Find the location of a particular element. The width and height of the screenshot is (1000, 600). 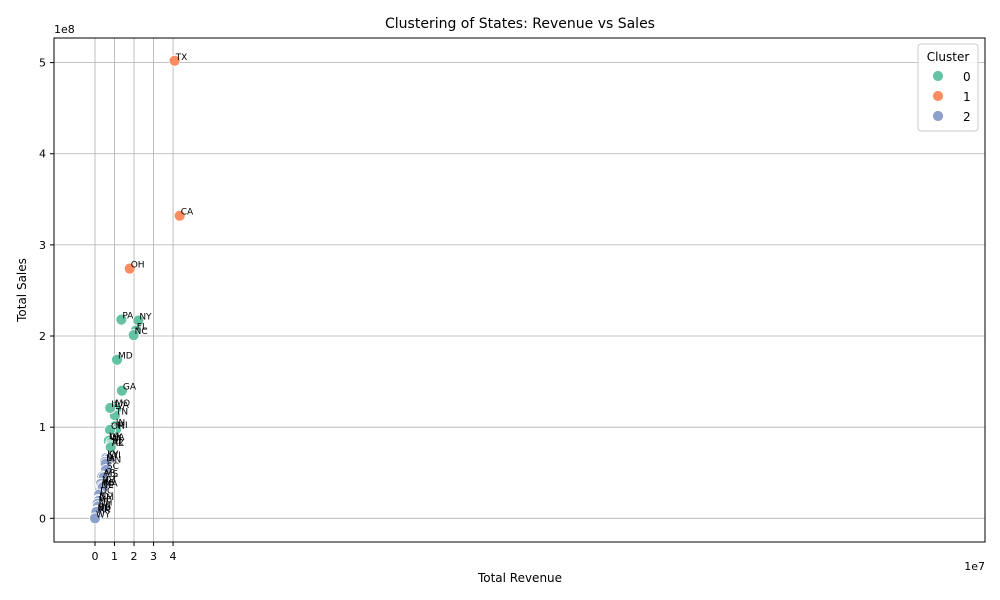

y-tick-label: 2 is located at coordinates (42, 336).